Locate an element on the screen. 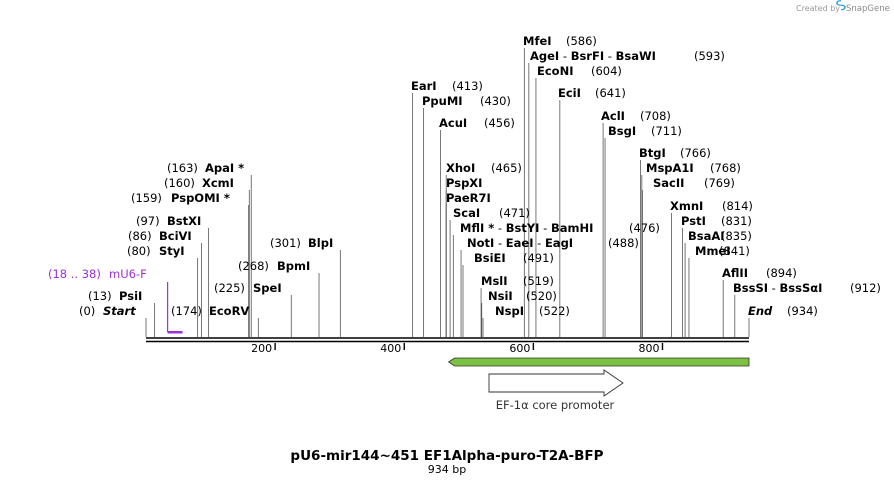  site-msli: (519) MslI is located at coordinates (517, 281).